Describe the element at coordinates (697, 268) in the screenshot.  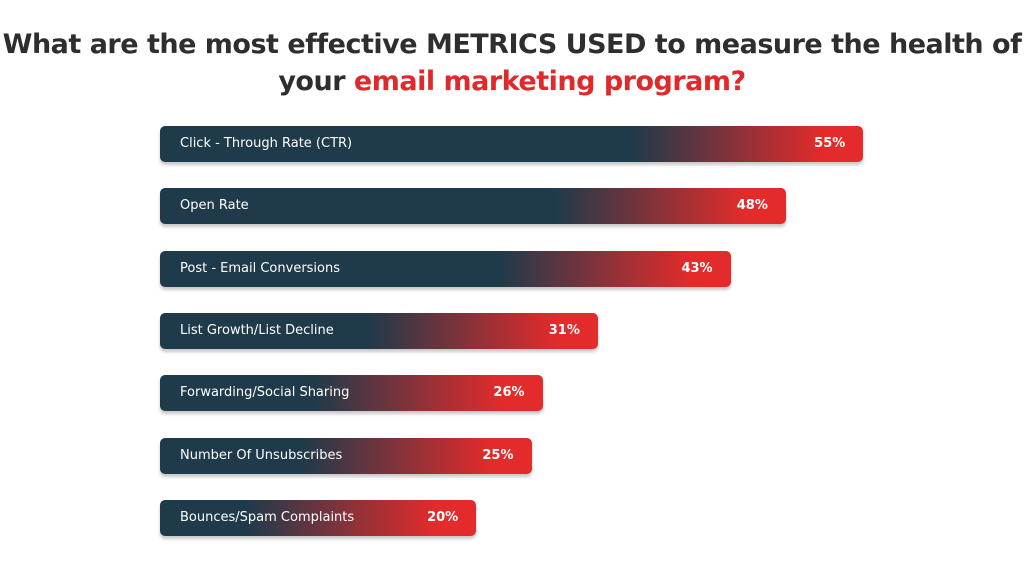
I see `data-label: 43%` at that location.